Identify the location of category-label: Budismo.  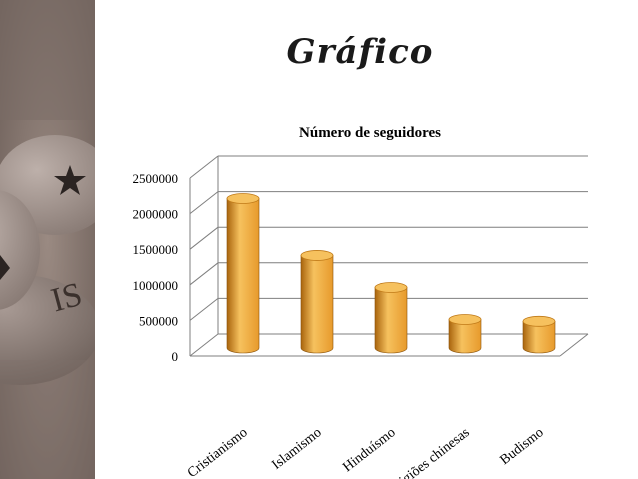
(522, 446).